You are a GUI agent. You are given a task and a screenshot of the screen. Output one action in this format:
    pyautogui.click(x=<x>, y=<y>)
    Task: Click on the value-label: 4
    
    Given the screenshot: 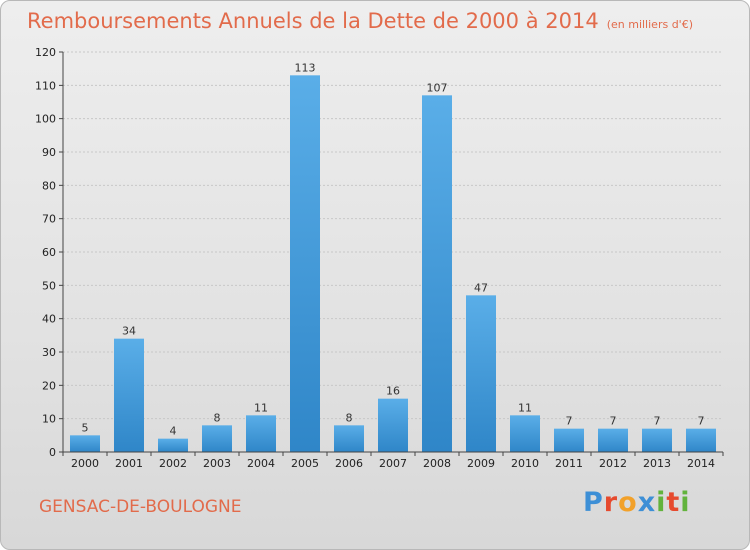 What is the action you would take?
    pyautogui.click(x=173, y=431)
    